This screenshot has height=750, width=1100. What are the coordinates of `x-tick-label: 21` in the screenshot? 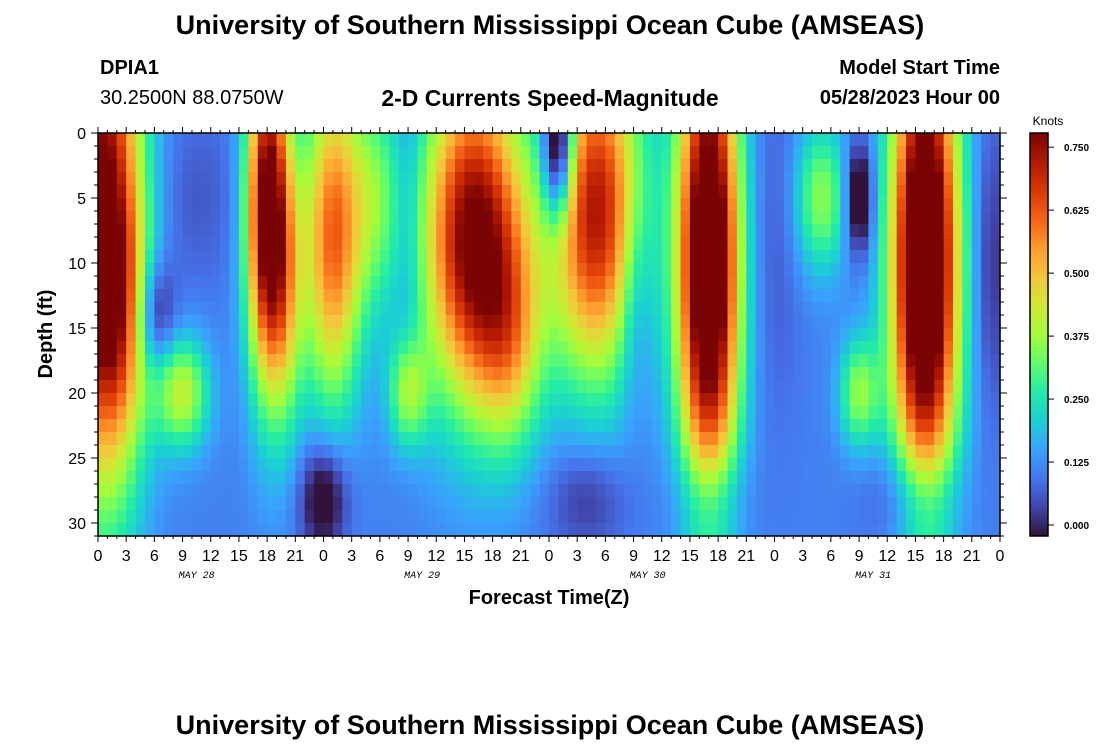 It's located at (972, 556).